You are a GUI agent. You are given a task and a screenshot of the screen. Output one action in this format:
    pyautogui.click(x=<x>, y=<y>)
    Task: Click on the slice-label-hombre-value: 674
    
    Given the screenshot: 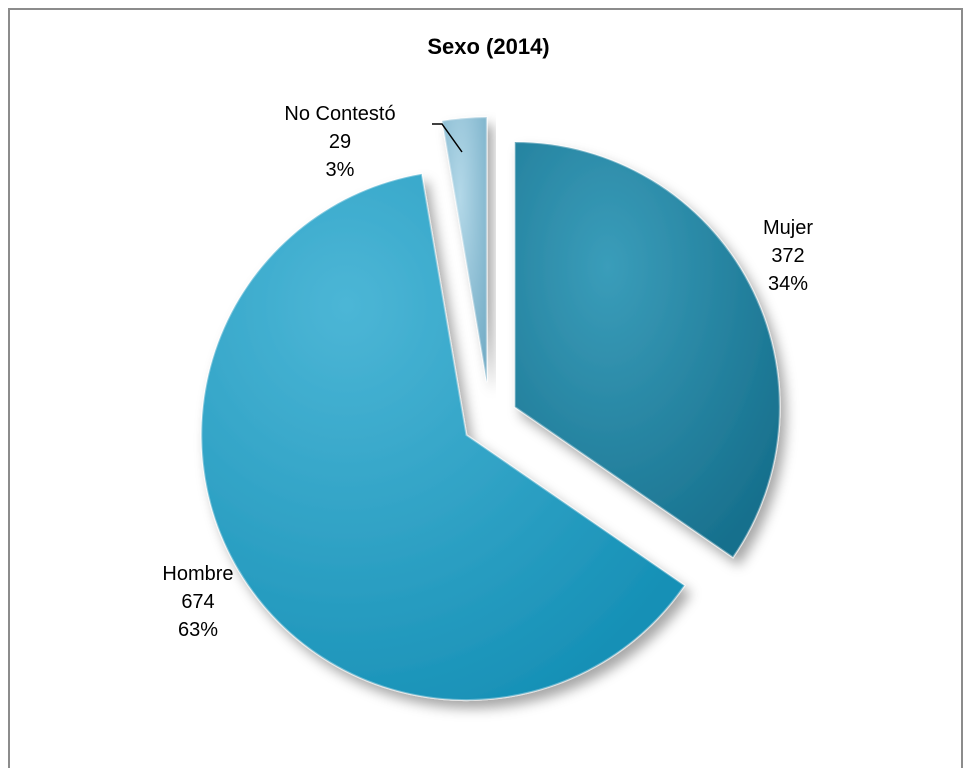 What is the action you would take?
    pyautogui.click(x=198, y=602)
    